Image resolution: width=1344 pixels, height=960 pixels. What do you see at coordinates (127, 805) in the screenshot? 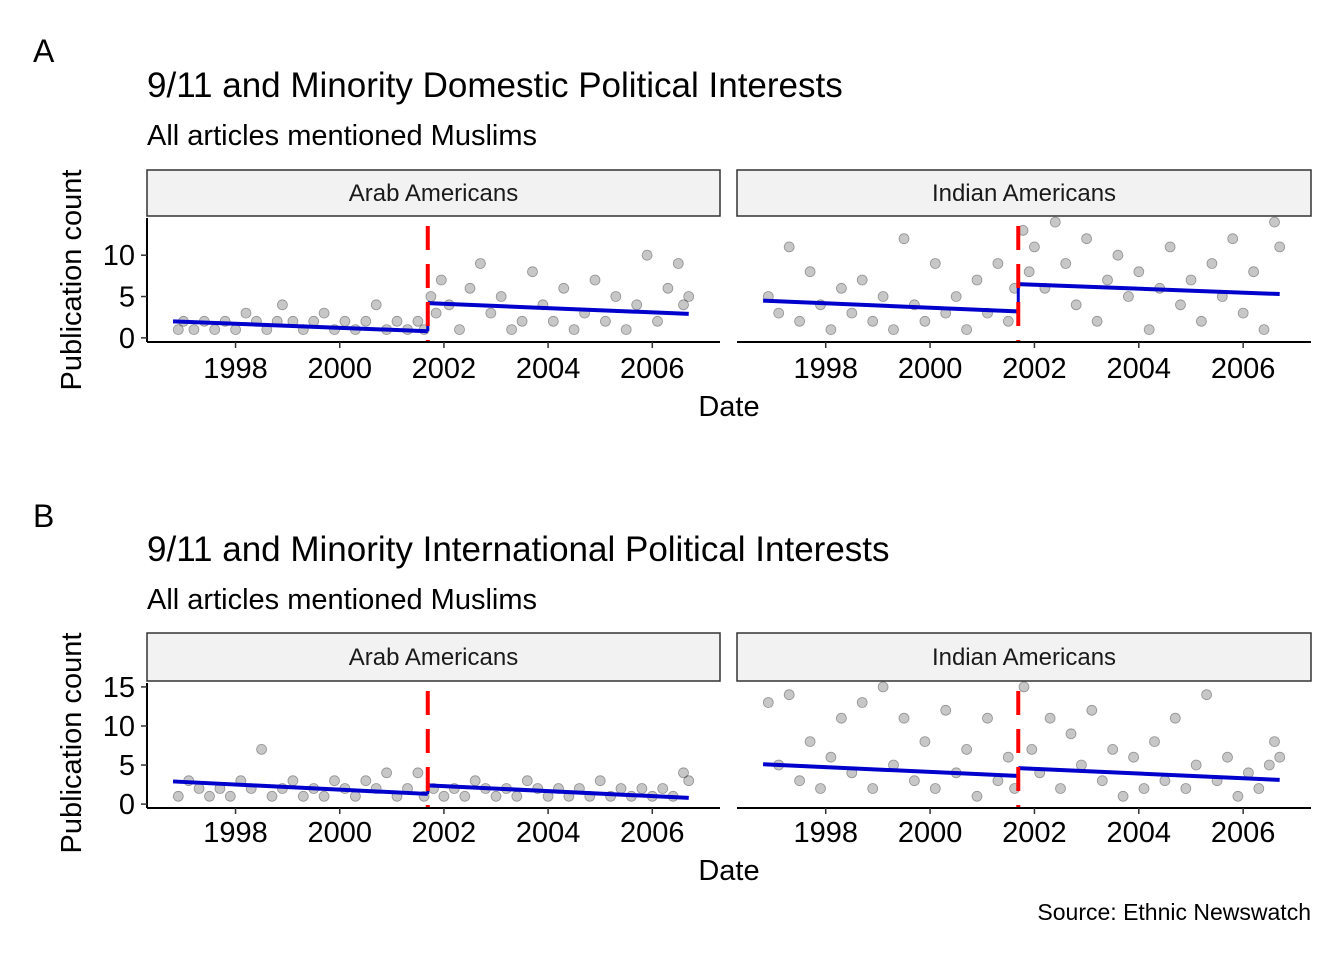
I see `y-tick-label: 0` at bounding box center [127, 805].